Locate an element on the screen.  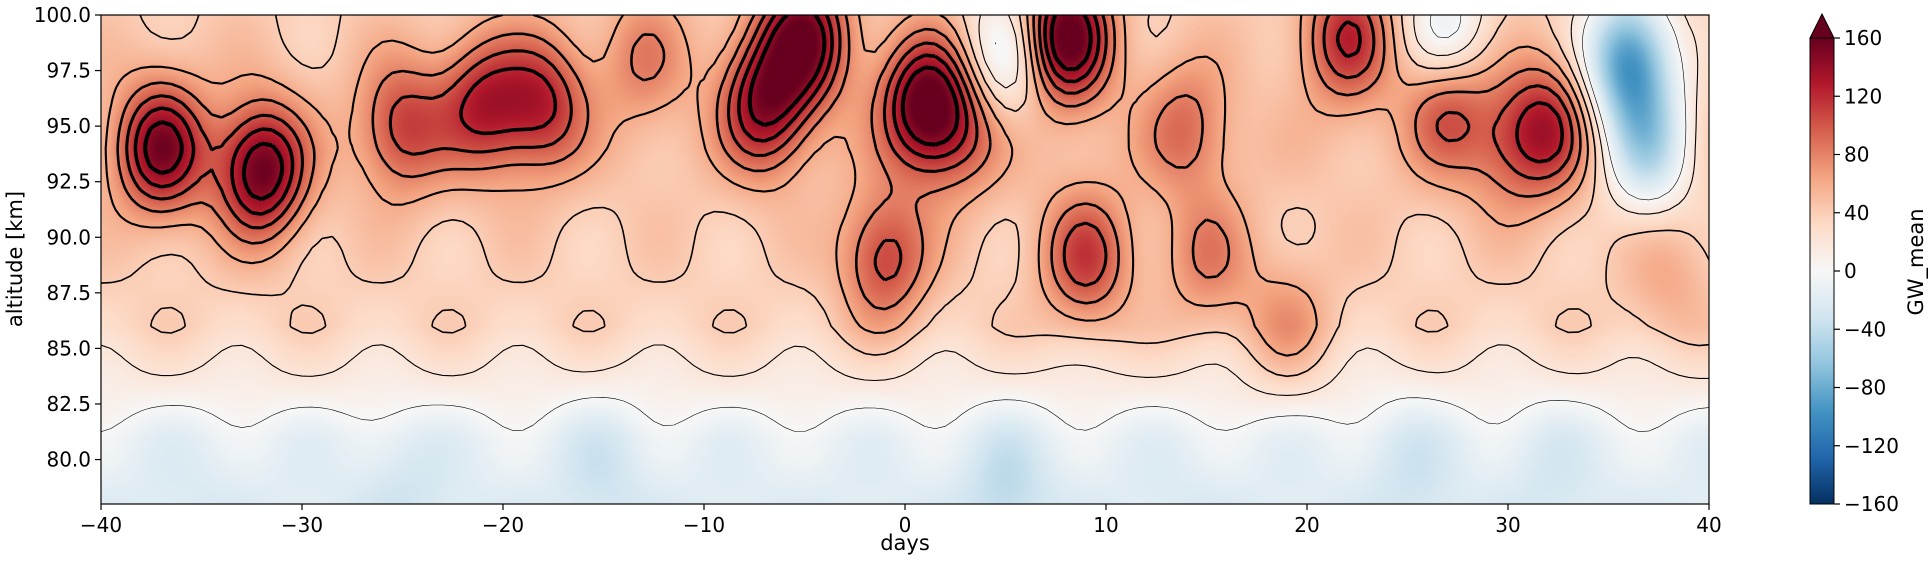
x-axis-label: days is located at coordinates (905, 543).